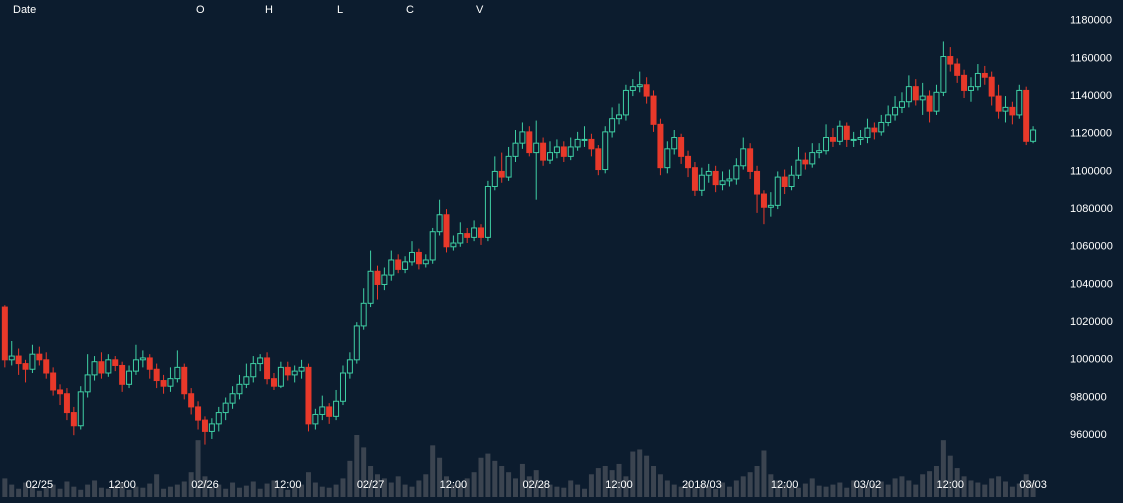 The height and width of the screenshot is (503, 1123). Describe the element at coordinates (269, 10) in the screenshot. I see `header-label: H` at that location.